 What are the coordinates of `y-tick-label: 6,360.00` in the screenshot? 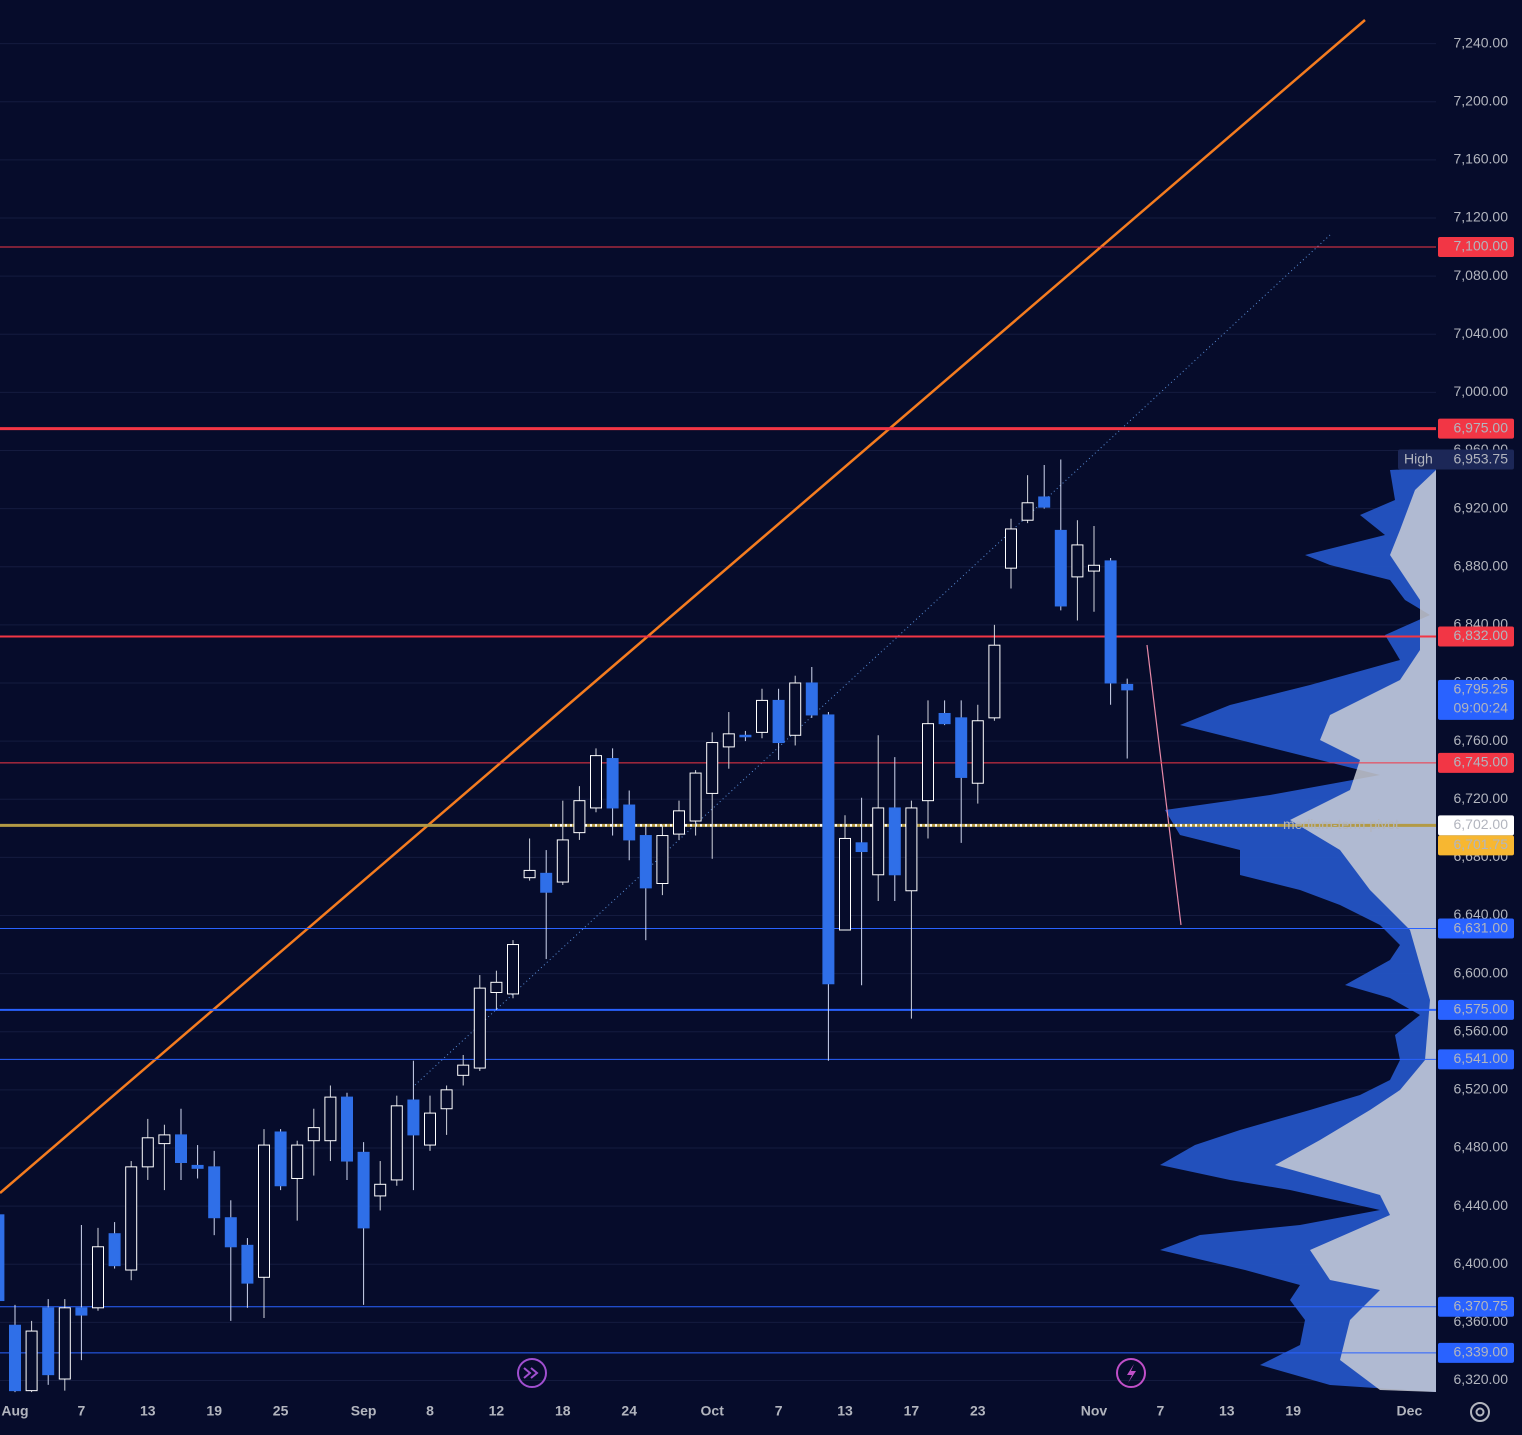 It's located at (1481, 1321).